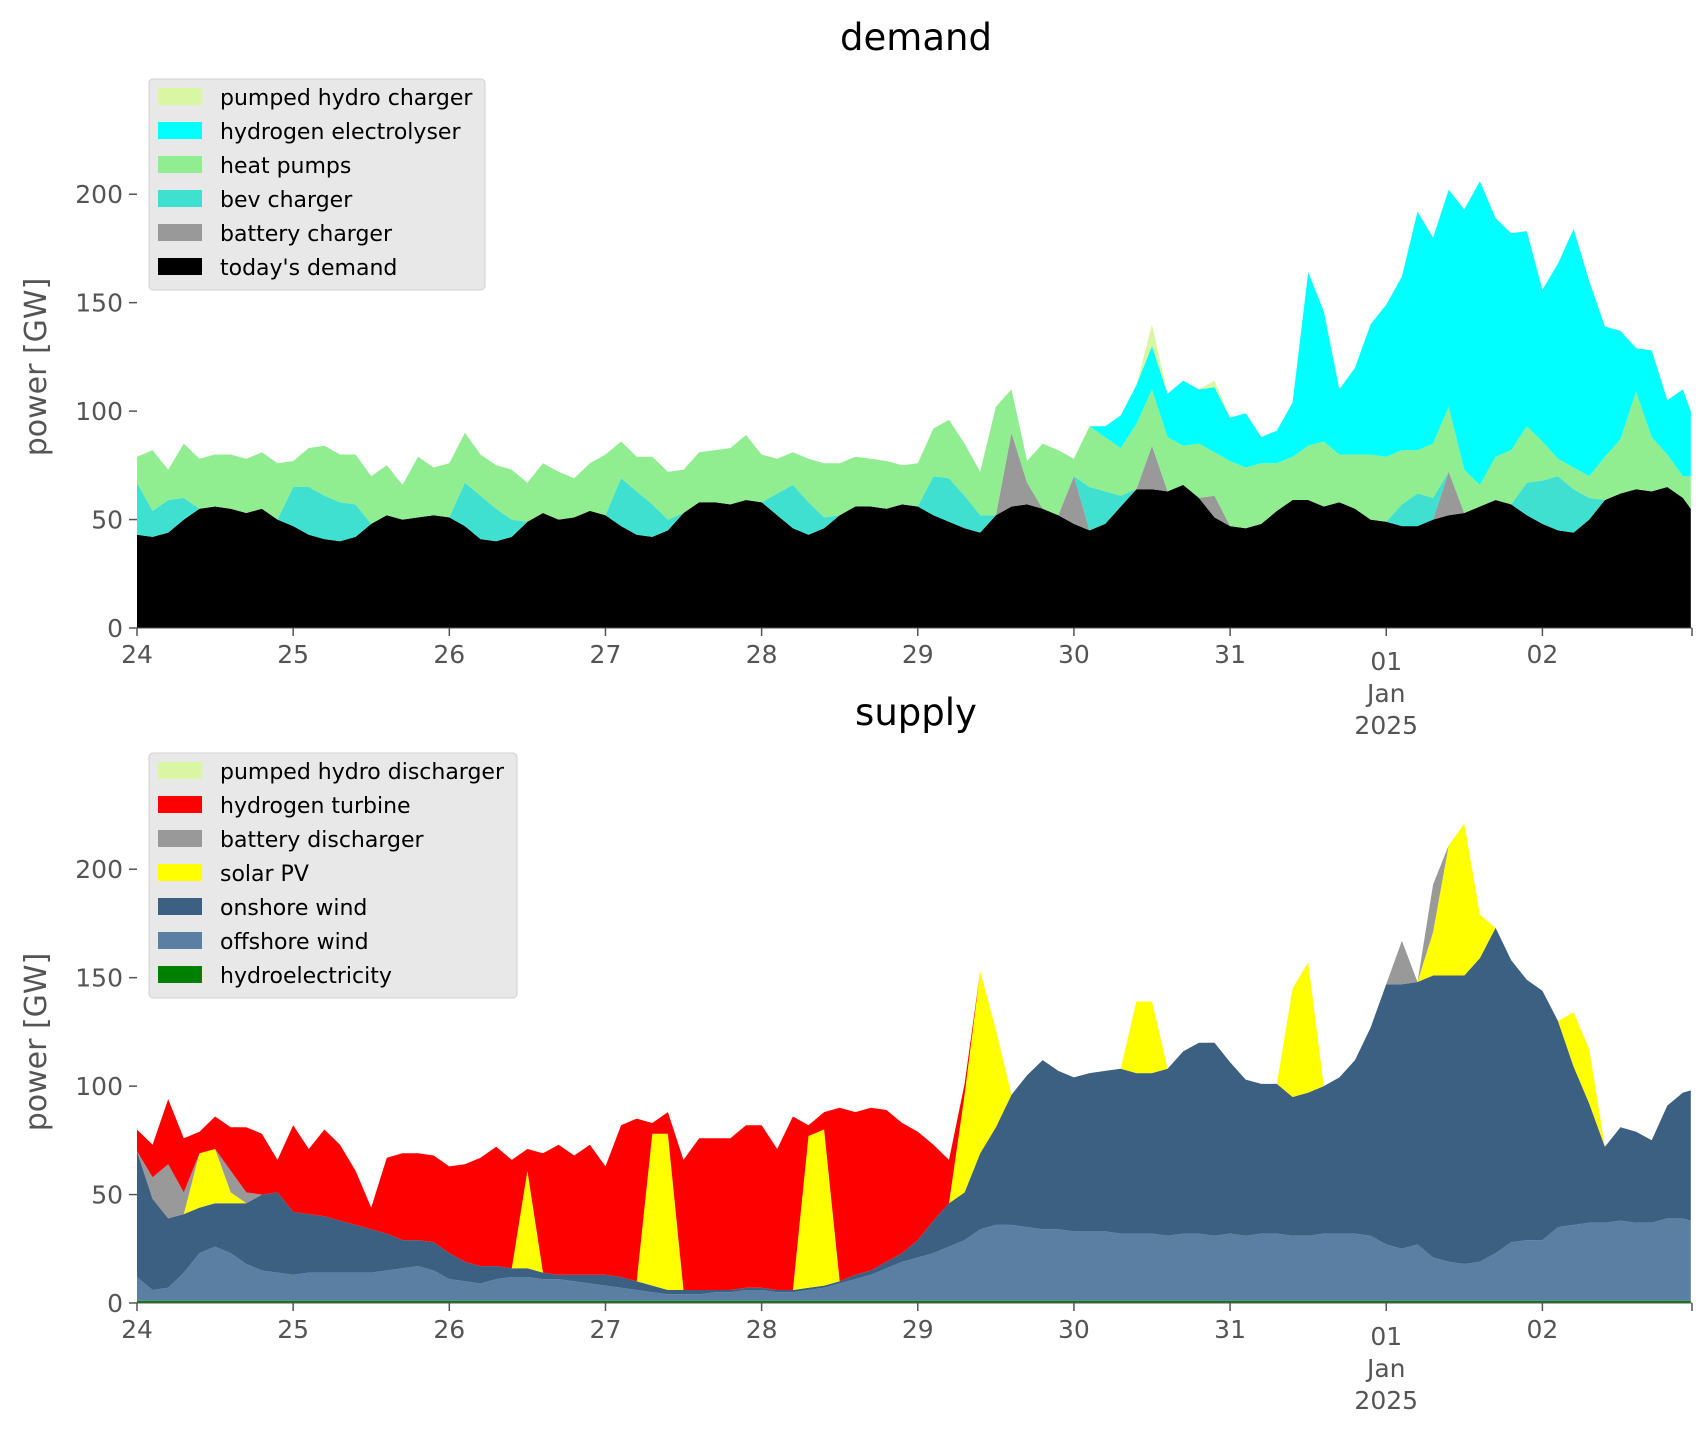 This screenshot has height=1431, width=1706. I want to click on area-heat-pumps, so click(914, 459).